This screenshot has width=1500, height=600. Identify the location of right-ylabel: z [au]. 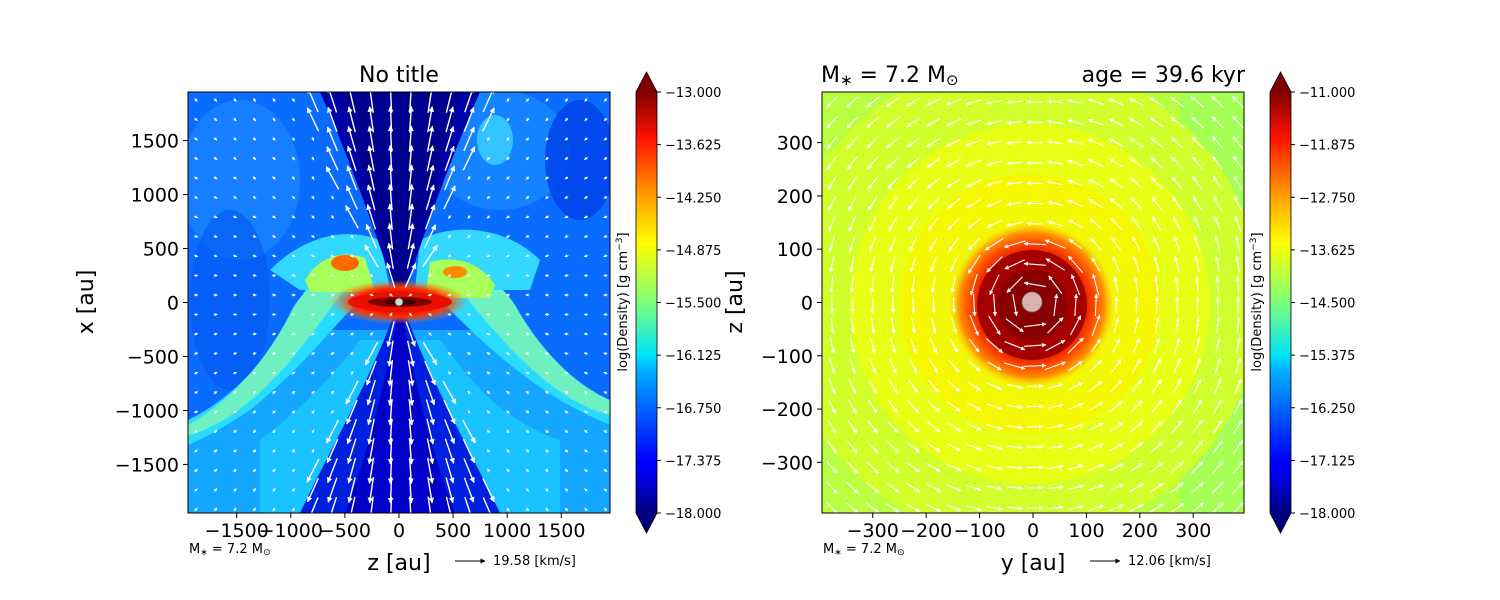
(735, 301).